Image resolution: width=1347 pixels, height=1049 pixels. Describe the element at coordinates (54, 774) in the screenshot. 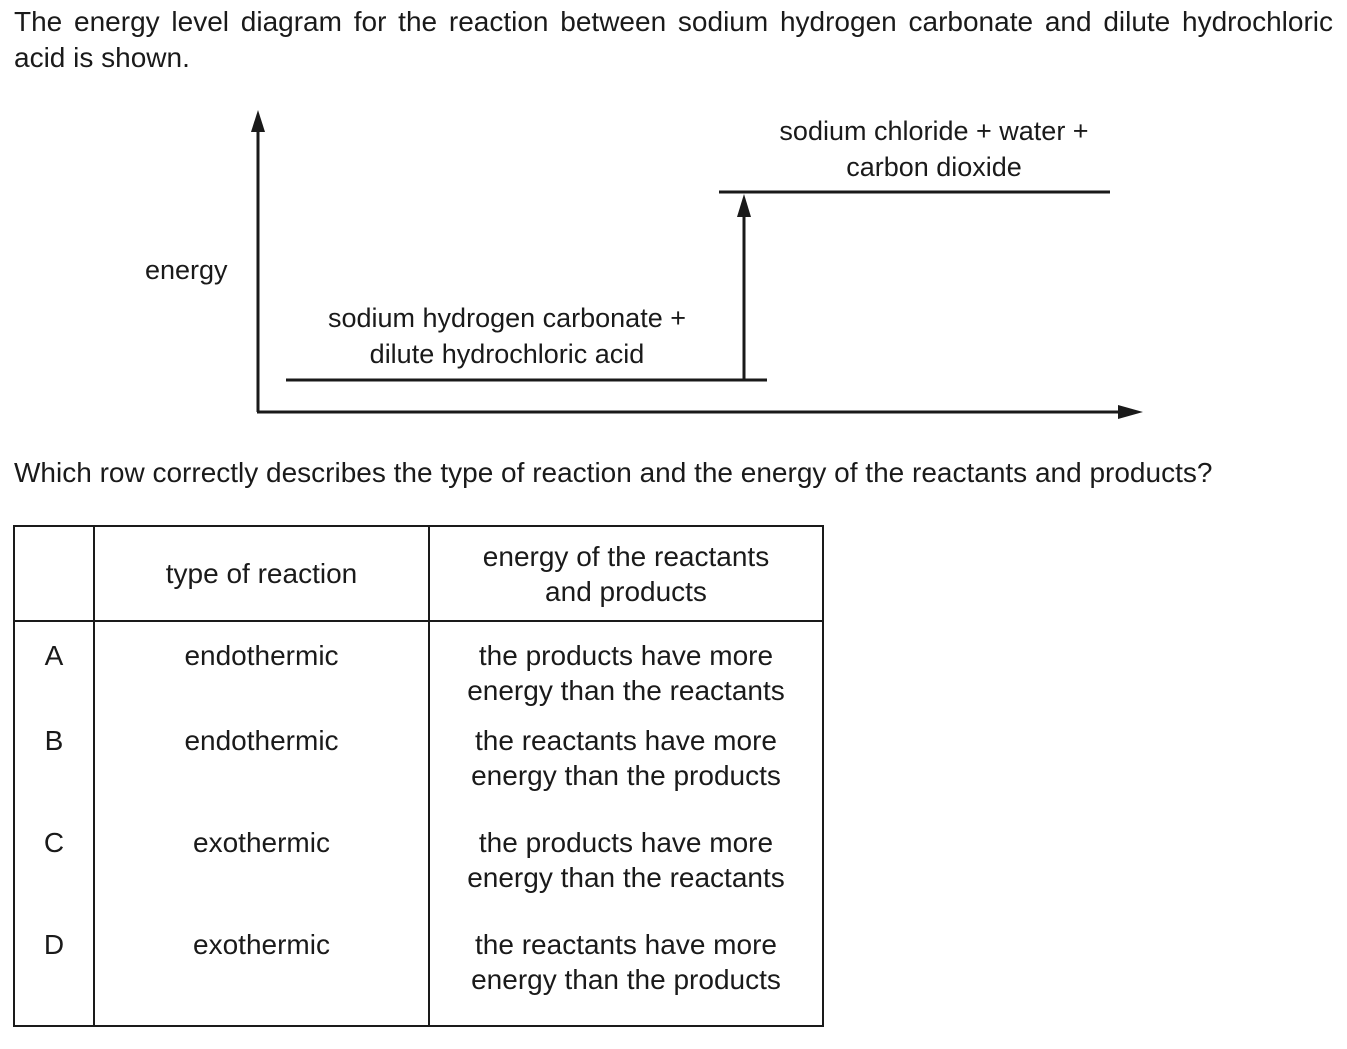

I see `option-letter: B` at that location.